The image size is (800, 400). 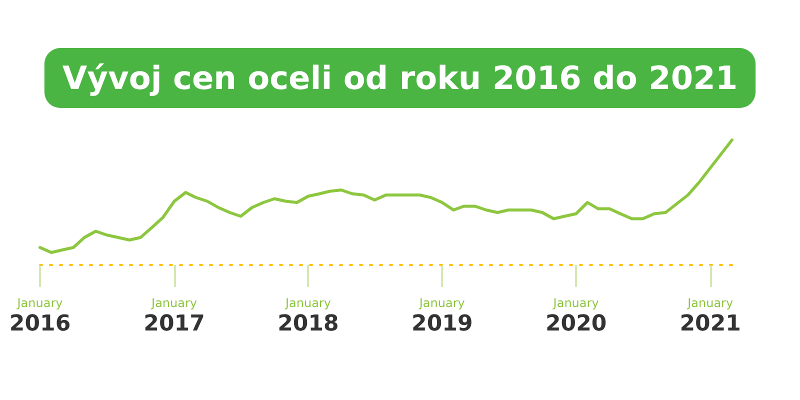 What do you see at coordinates (174, 316) in the screenshot?
I see `x-tick-label: January 2017` at bounding box center [174, 316].